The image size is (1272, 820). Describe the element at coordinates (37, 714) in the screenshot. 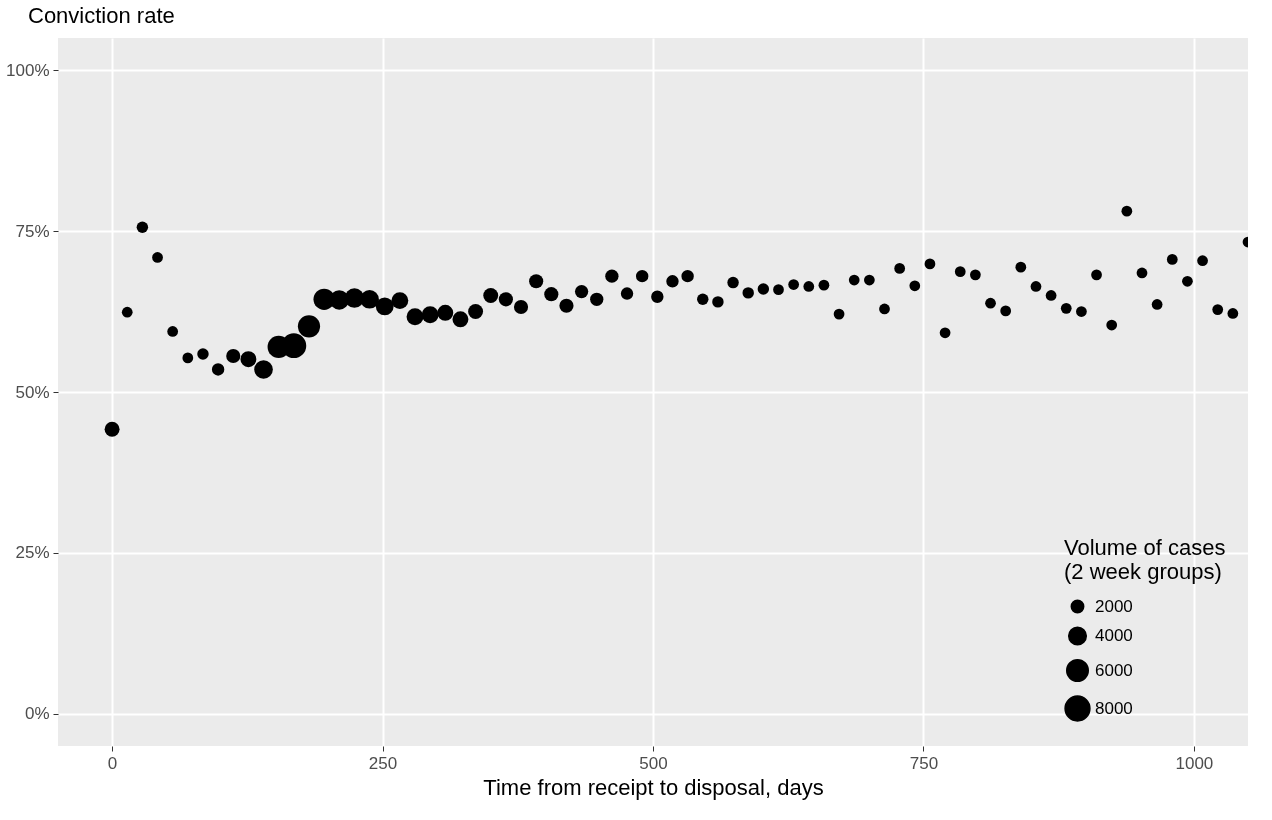

I see `y-tick-label: 0%` at that location.